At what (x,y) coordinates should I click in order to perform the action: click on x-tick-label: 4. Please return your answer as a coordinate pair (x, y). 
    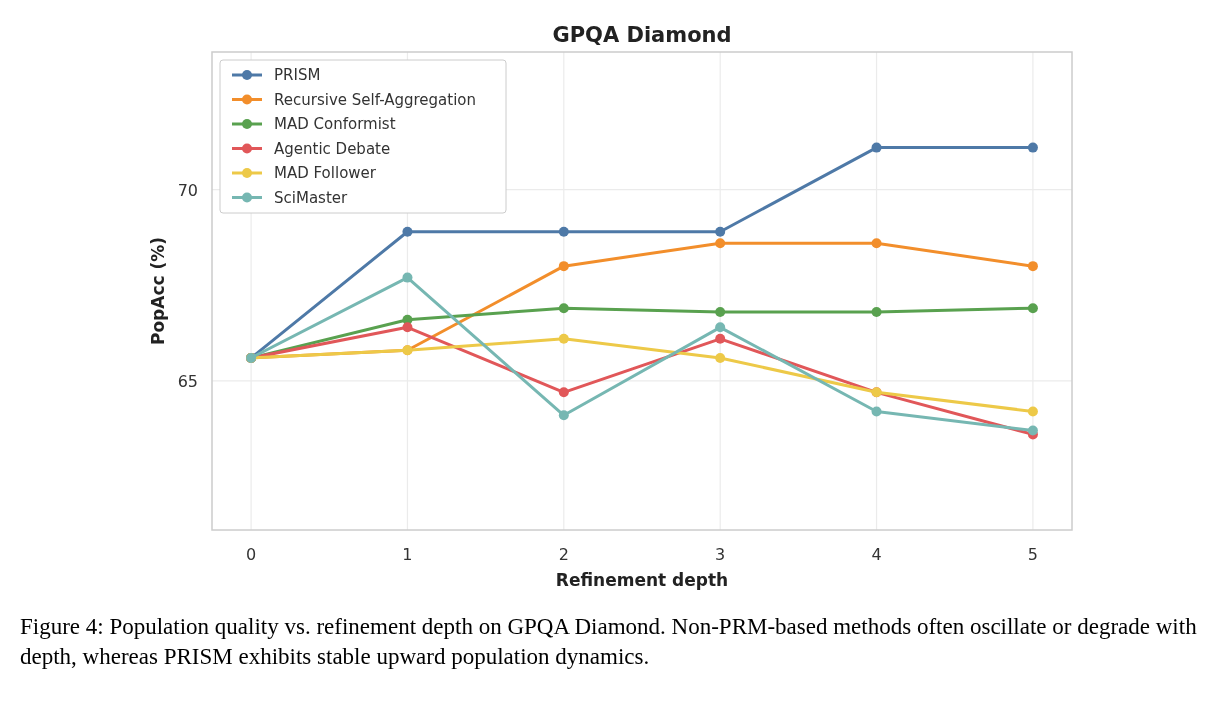
    Looking at the image, I should click on (876, 554).